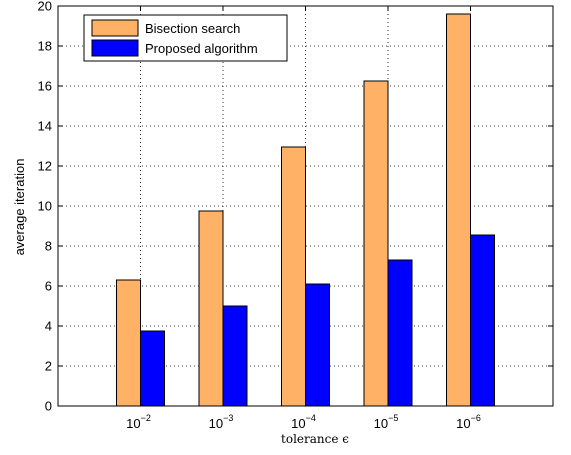 The width and height of the screenshot is (571, 455). Describe the element at coordinates (45, 86) in the screenshot. I see `y-tick-label: 16` at that location.